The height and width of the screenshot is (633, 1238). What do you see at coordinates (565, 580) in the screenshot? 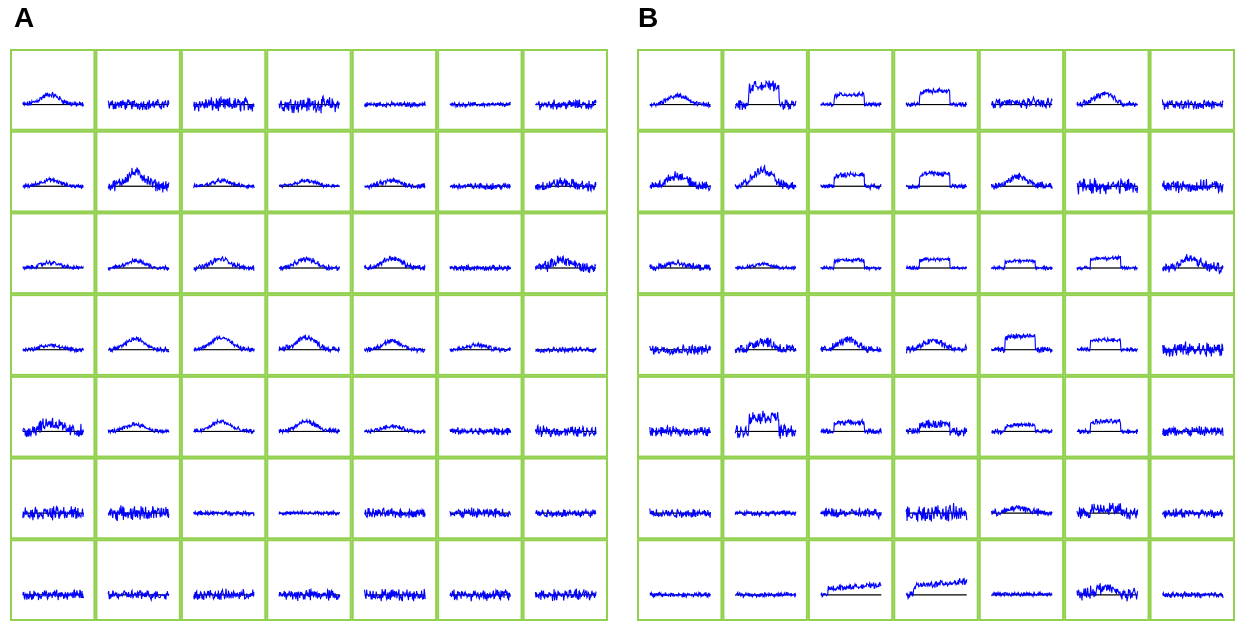
I see `panel-a-cell-r7-c7` at bounding box center [565, 580].